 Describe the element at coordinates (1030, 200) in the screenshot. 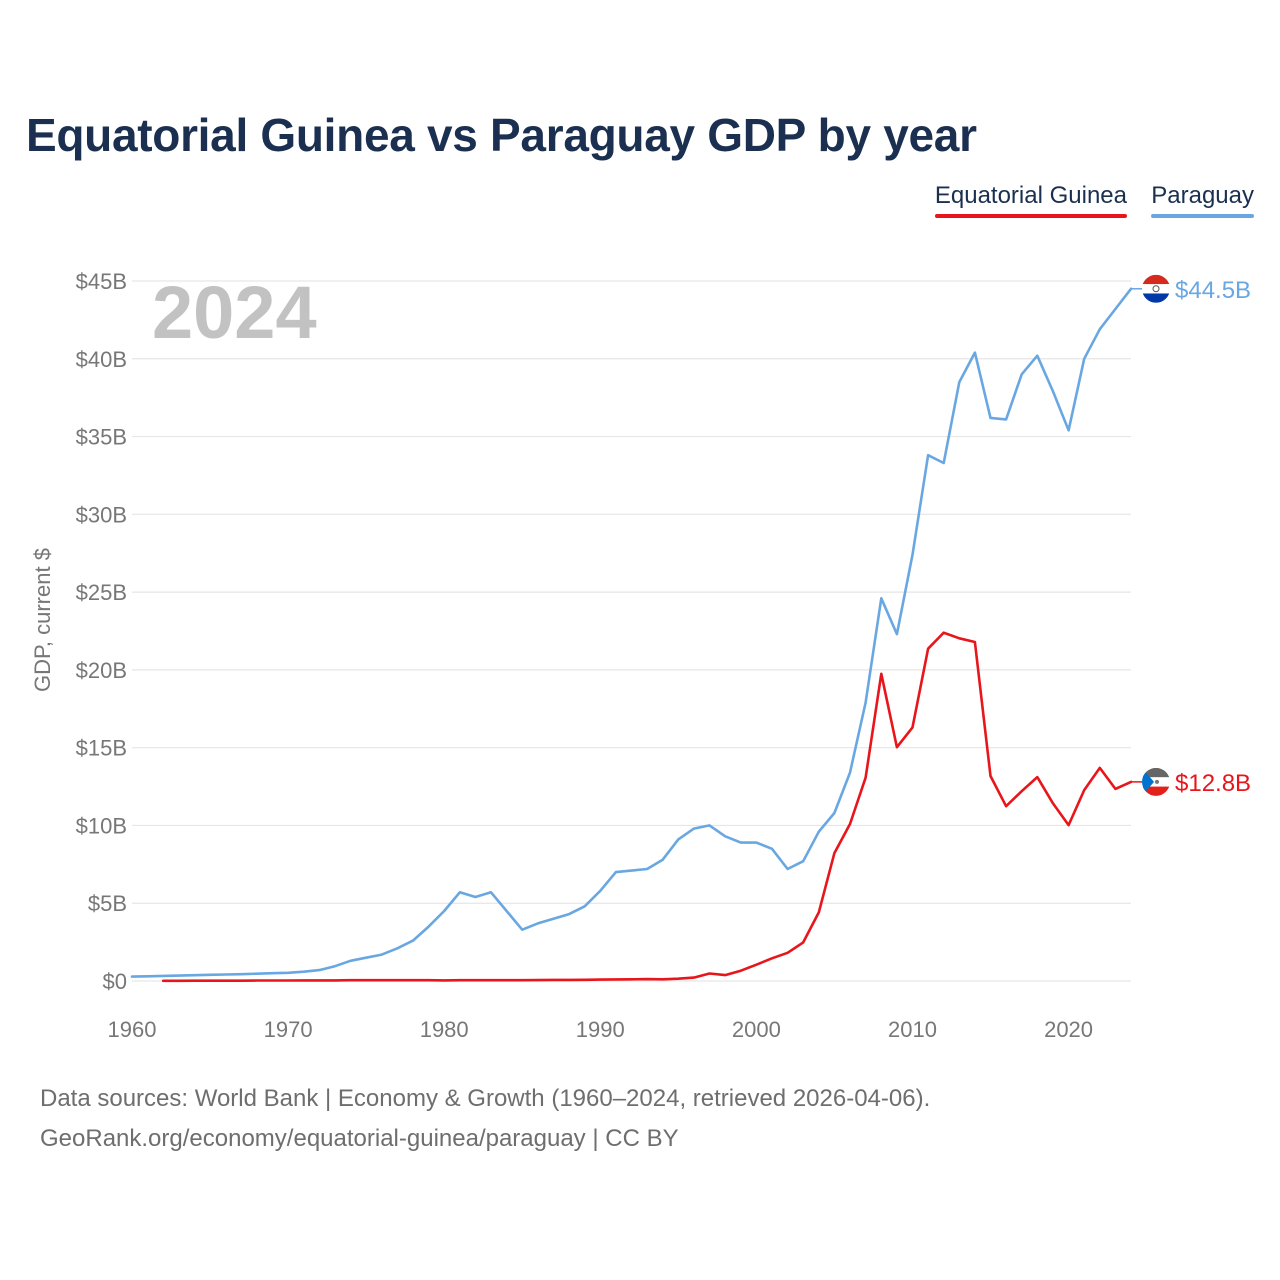

I see `legend-item-equatorial-guinea: Equatorial Guinea` at that location.